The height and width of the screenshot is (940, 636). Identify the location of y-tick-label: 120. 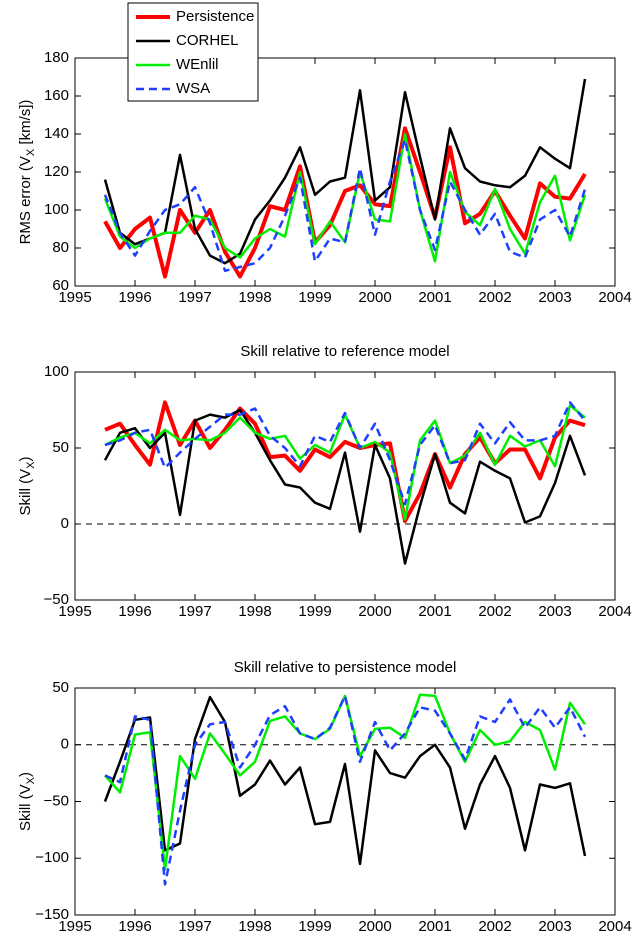
(56, 171).